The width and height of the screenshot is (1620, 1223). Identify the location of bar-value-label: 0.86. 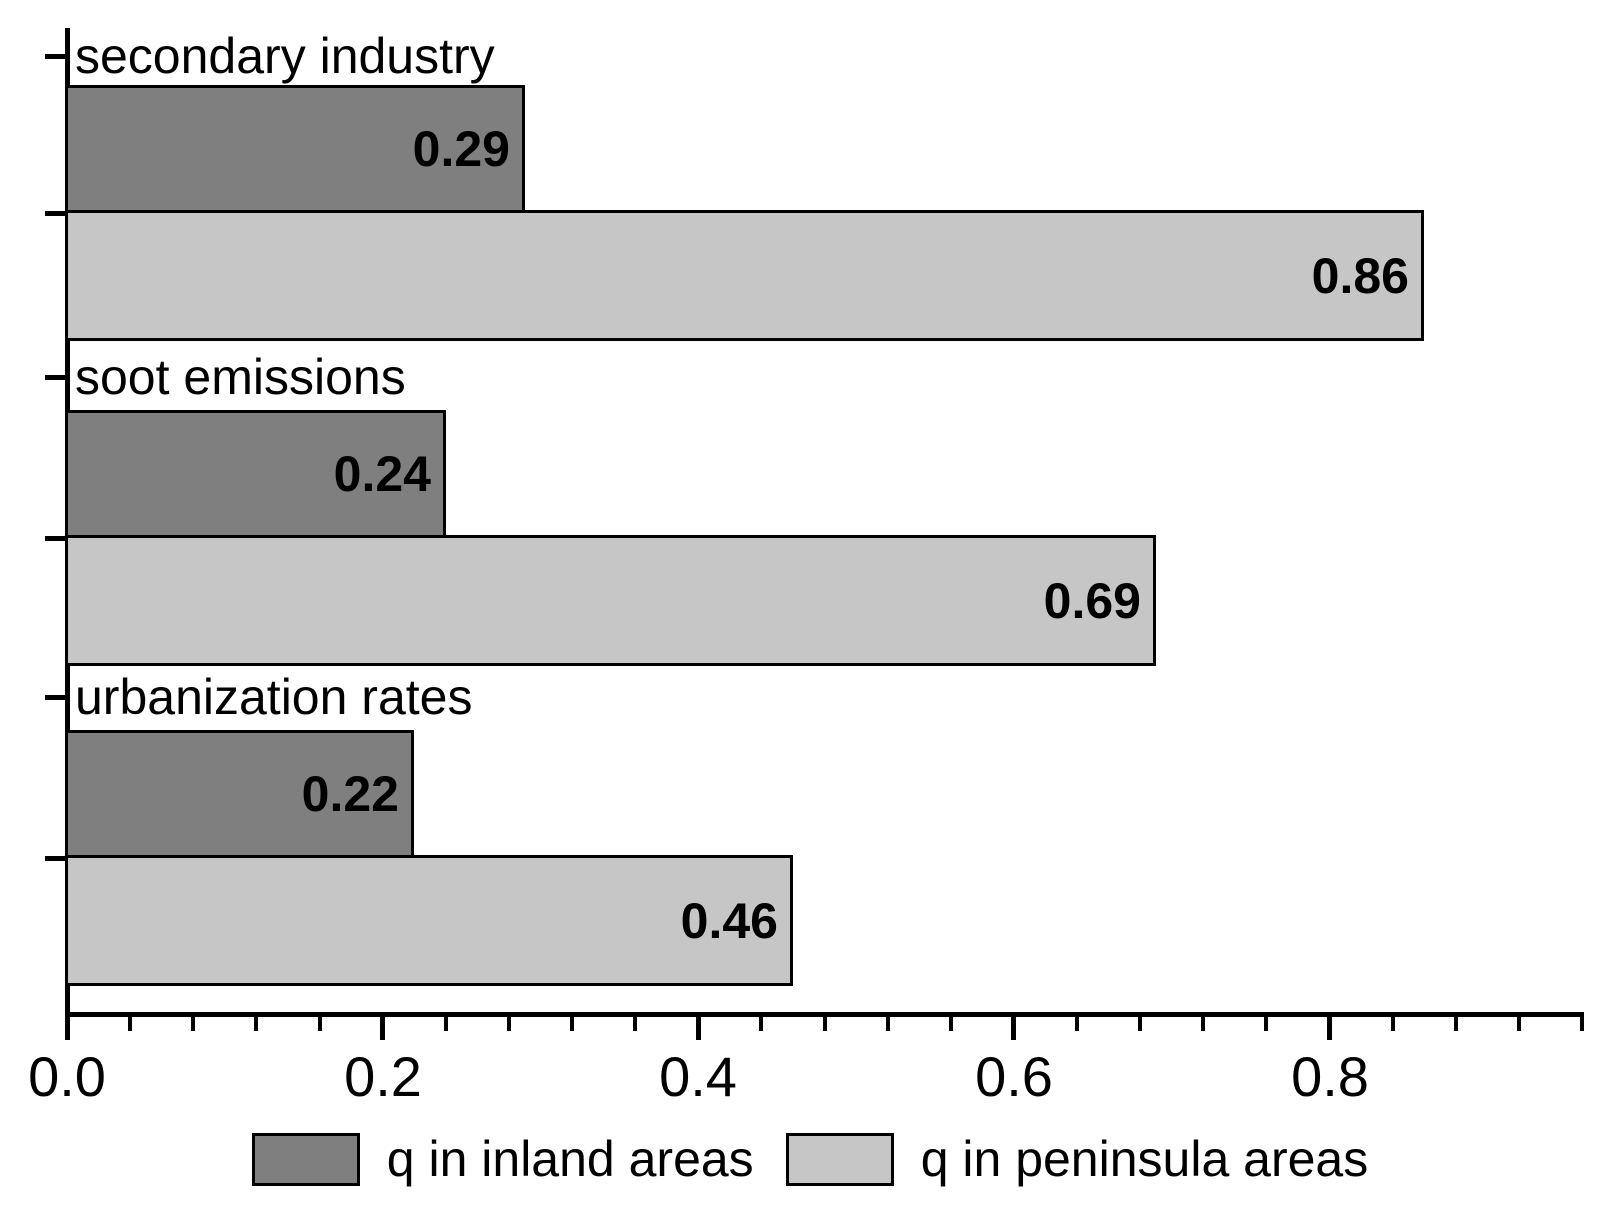
(1360, 275).